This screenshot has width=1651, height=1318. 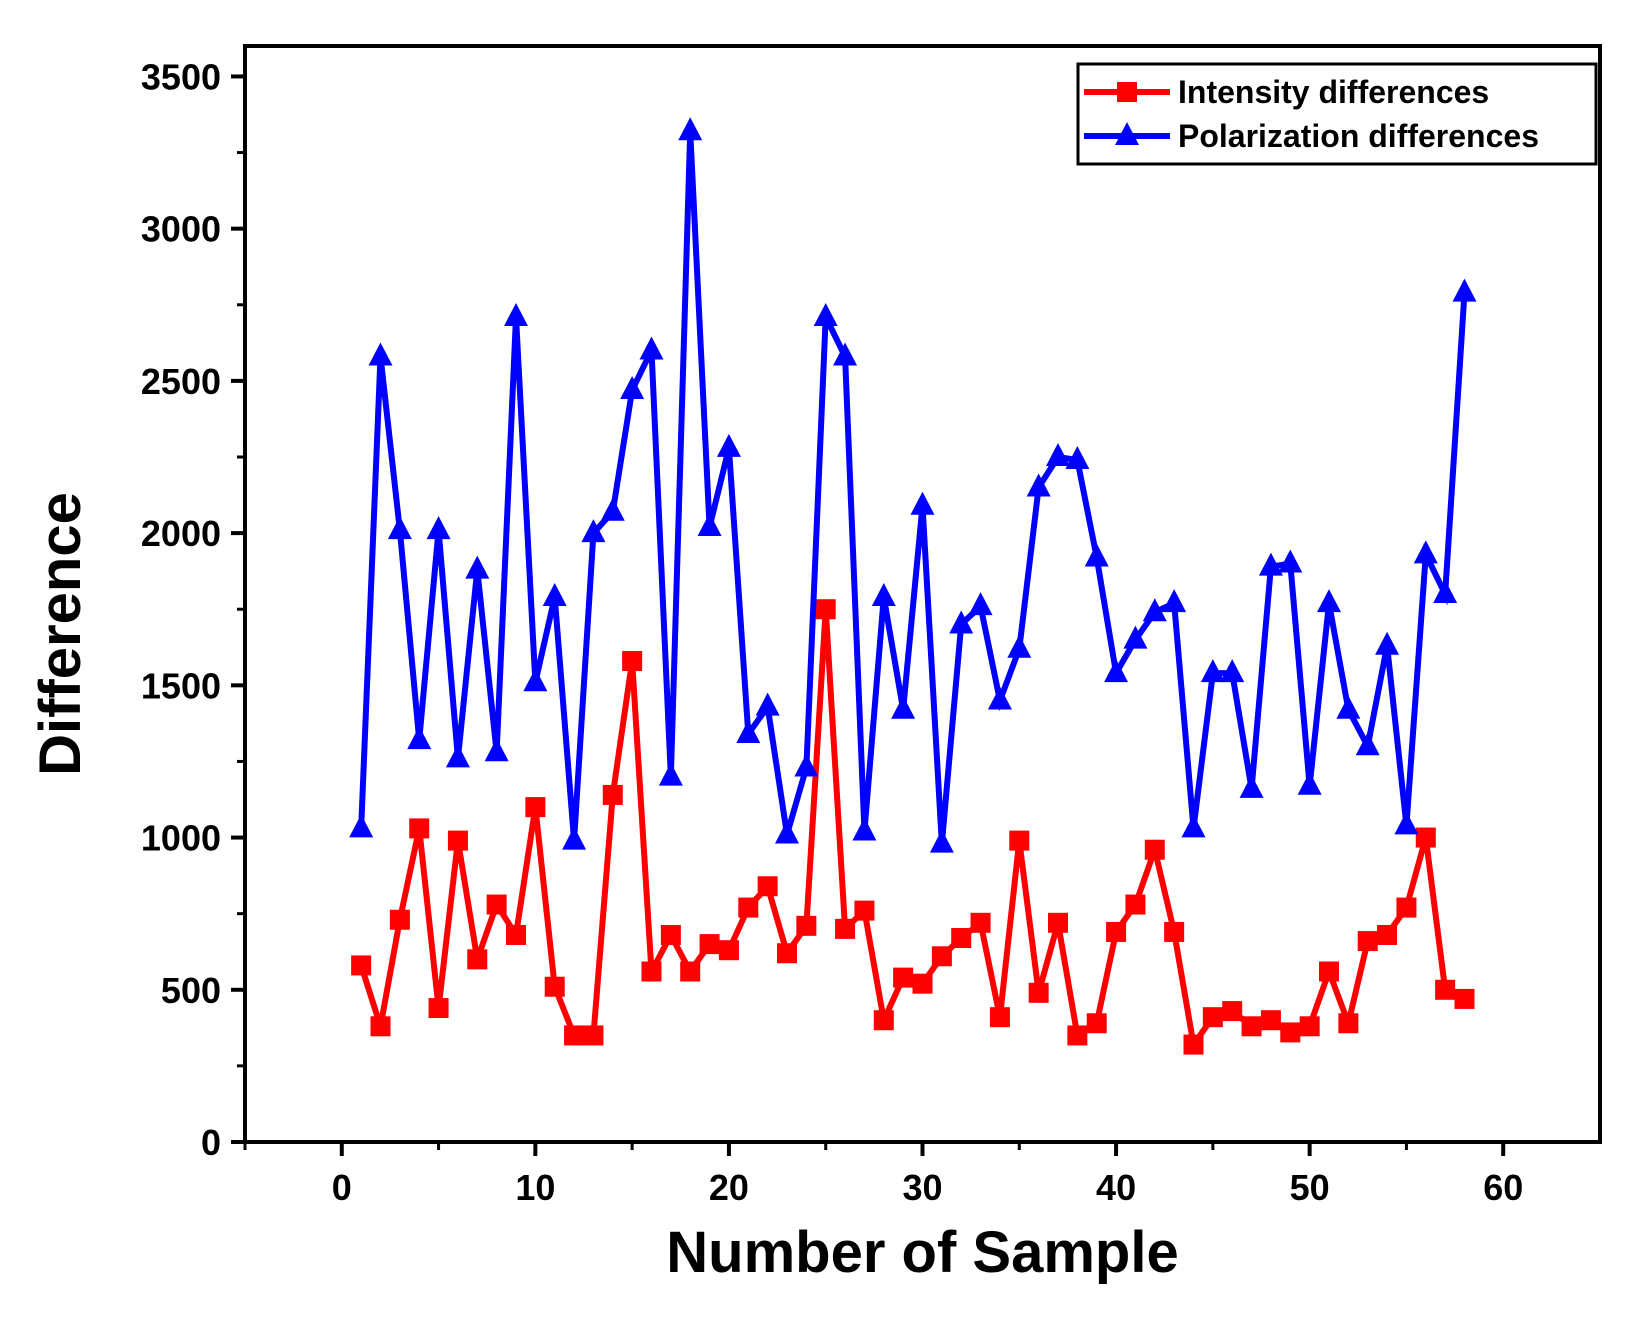 What do you see at coordinates (181, 685) in the screenshot?
I see `y-tick-label: 1500` at bounding box center [181, 685].